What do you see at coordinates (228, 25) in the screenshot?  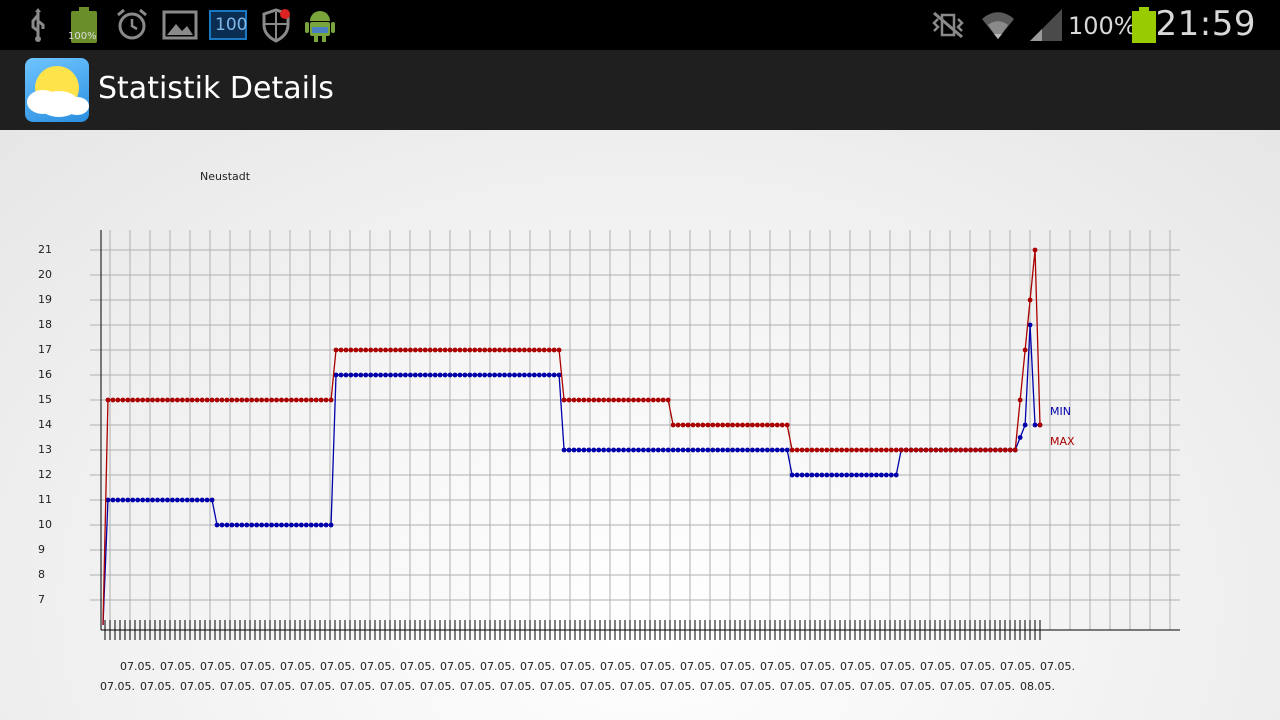 I see `counter-100-icon: 100` at bounding box center [228, 25].